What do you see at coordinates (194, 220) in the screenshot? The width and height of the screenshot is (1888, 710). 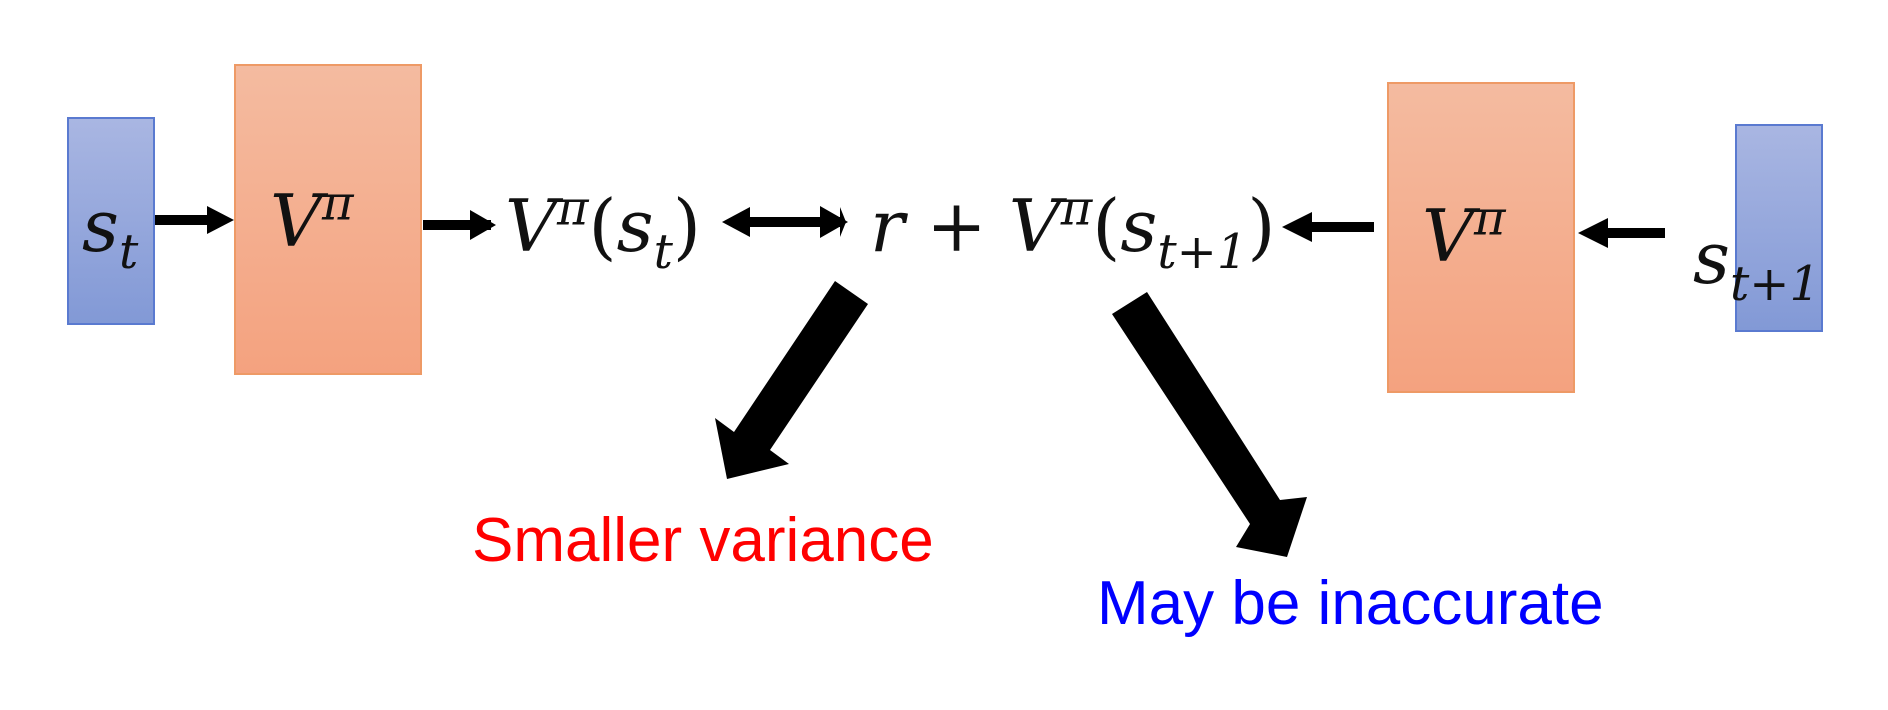 I see `arrow-st-to-vpi` at bounding box center [194, 220].